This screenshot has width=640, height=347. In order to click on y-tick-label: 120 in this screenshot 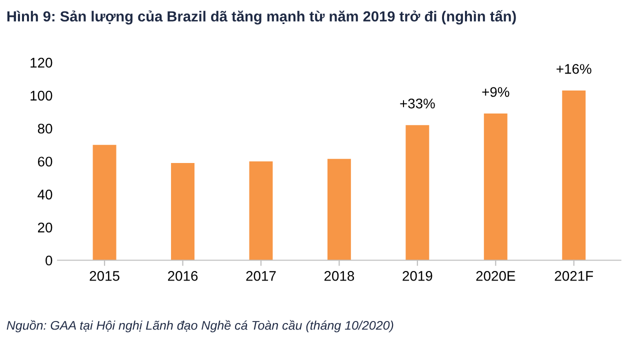, I will do `click(41, 63)`.